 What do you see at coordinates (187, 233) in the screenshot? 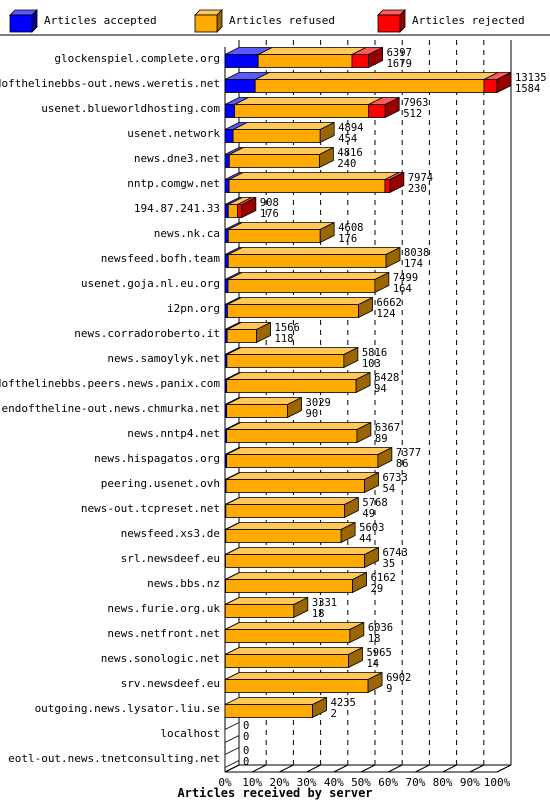
I see `server-label: news.nk.ca` at bounding box center [187, 233].